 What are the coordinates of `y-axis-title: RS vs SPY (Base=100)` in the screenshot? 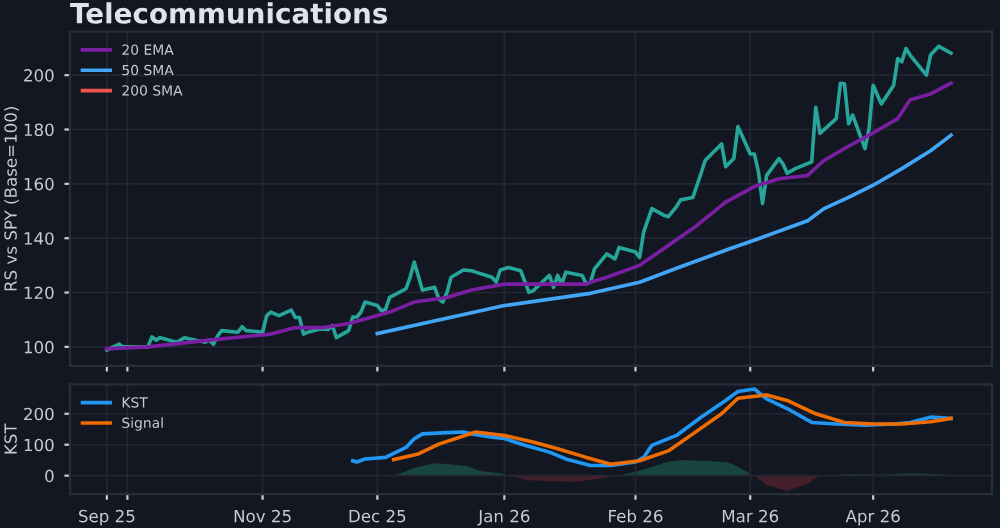 It's located at (11, 199).